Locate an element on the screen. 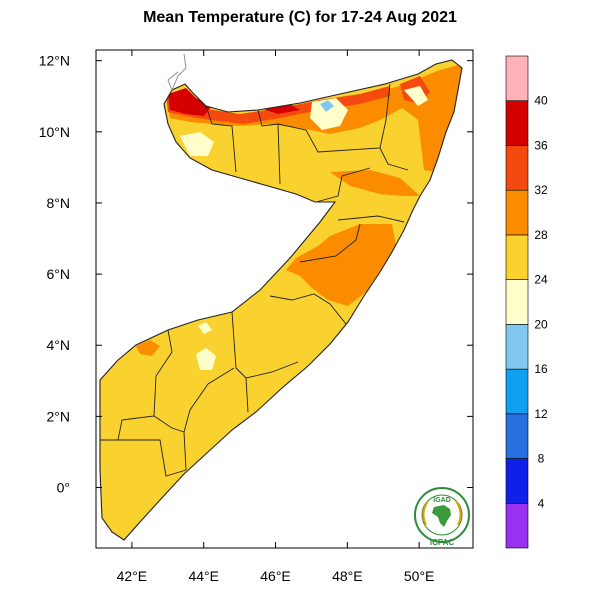 The width and height of the screenshot is (600, 600). lon-tick-label: 48°E is located at coordinates (347, 576).